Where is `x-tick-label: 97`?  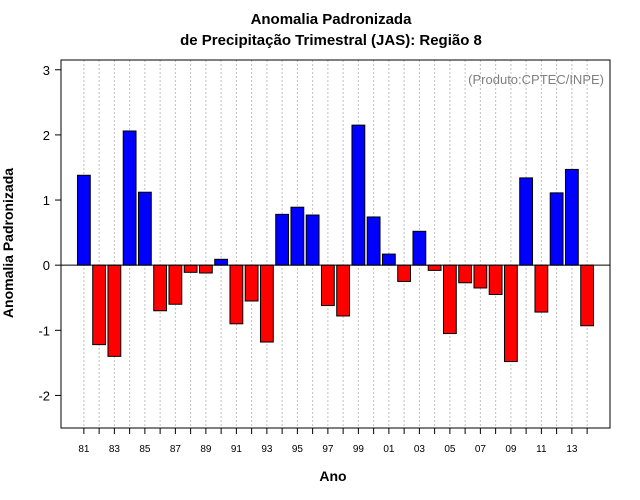
x-tick-label: 97 is located at coordinates (328, 449).